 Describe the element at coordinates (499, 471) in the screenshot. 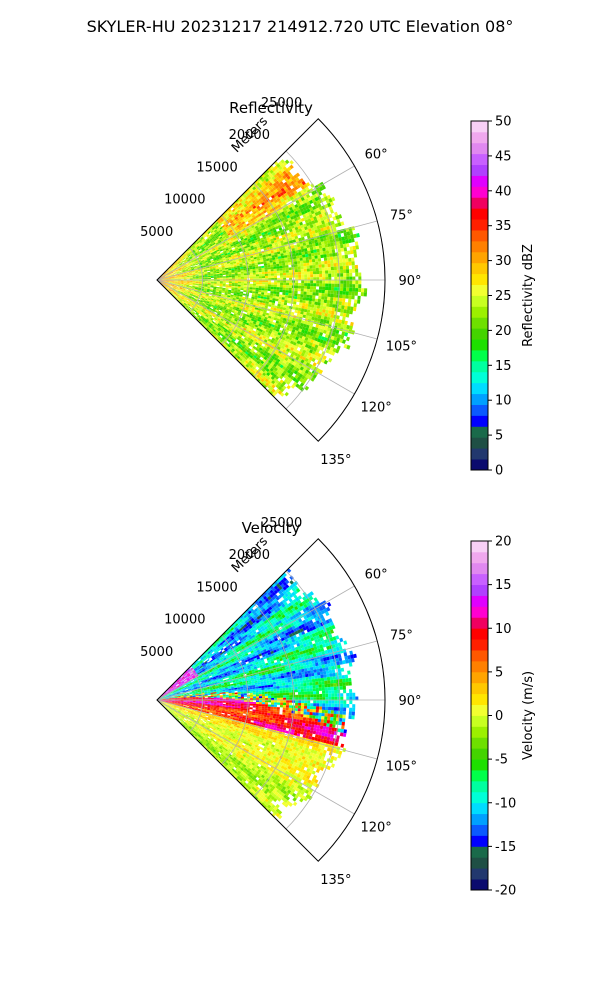

I see `colorbar-tick-label: 0` at that location.